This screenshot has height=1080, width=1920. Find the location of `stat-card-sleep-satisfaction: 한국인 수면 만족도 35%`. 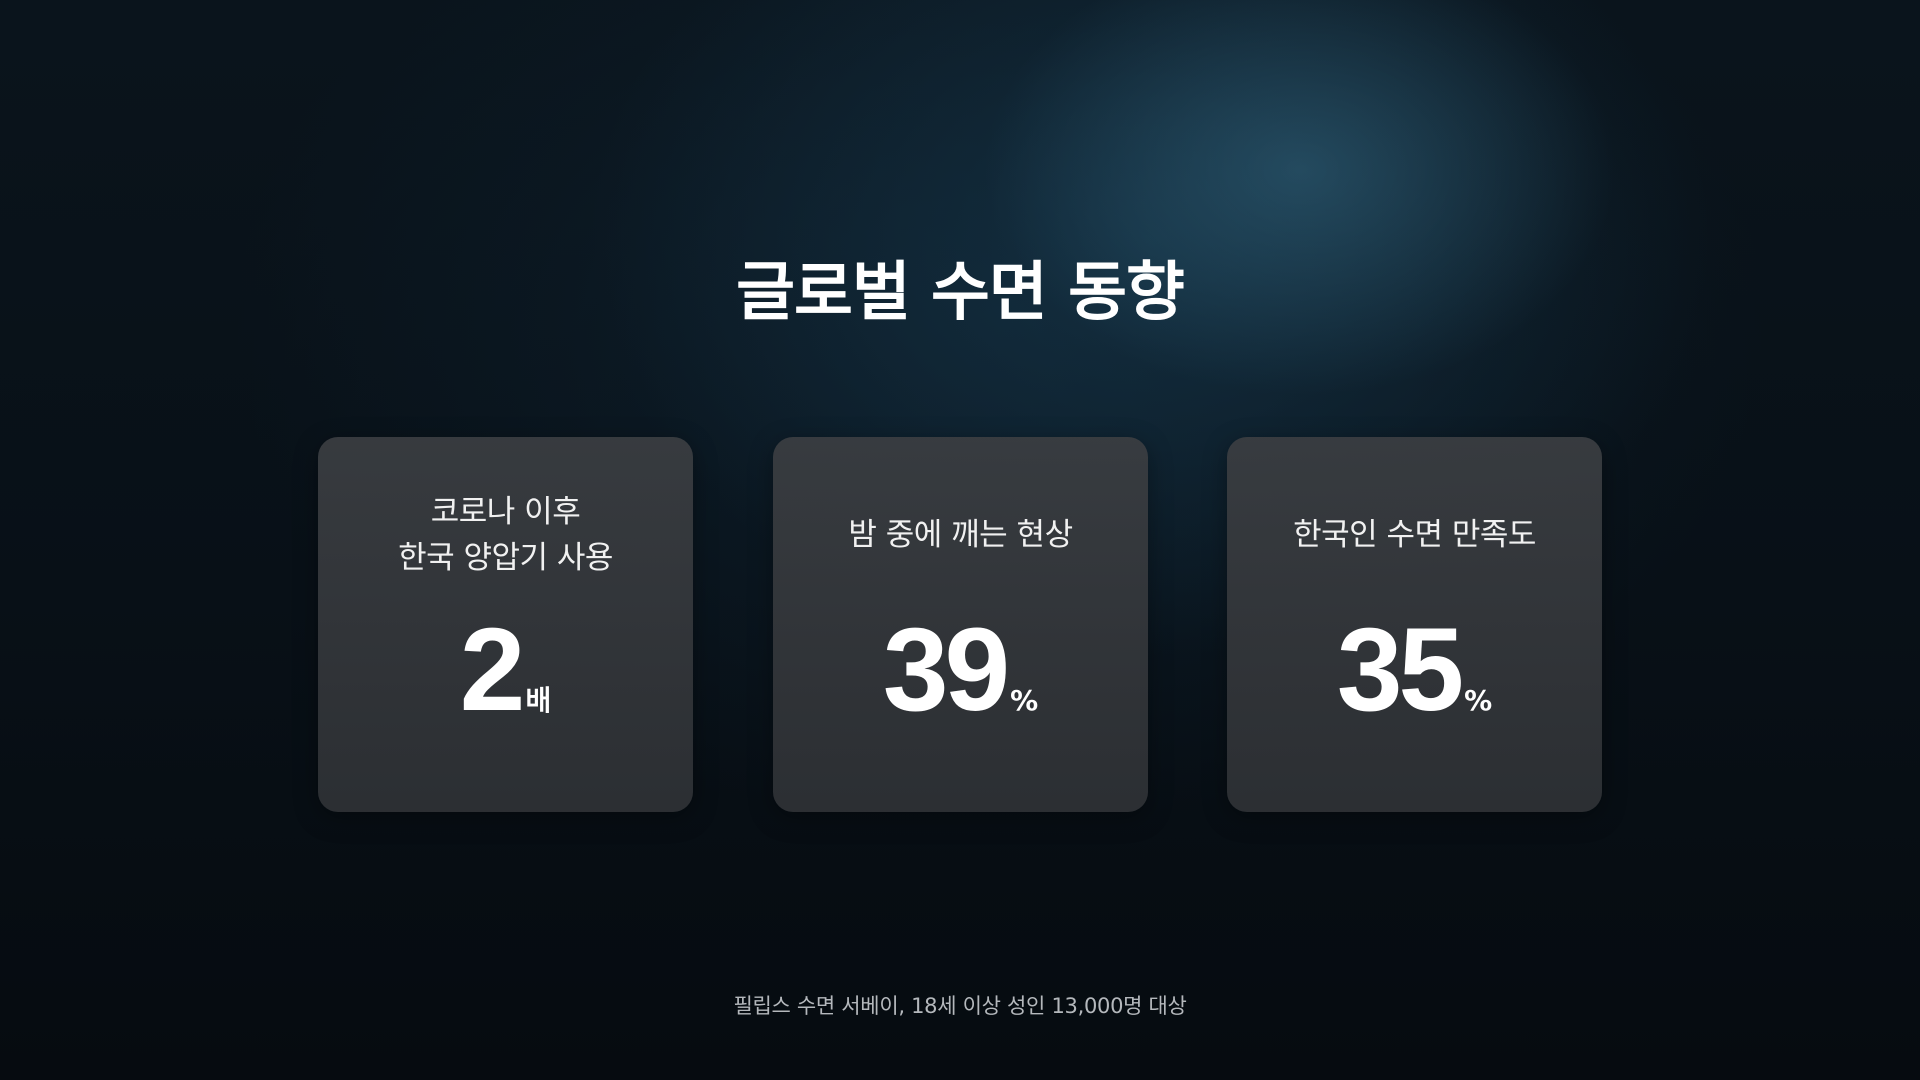

stat-card-sleep-satisfaction: 한국인 수면 만족도 35% is located at coordinates (1414, 624).